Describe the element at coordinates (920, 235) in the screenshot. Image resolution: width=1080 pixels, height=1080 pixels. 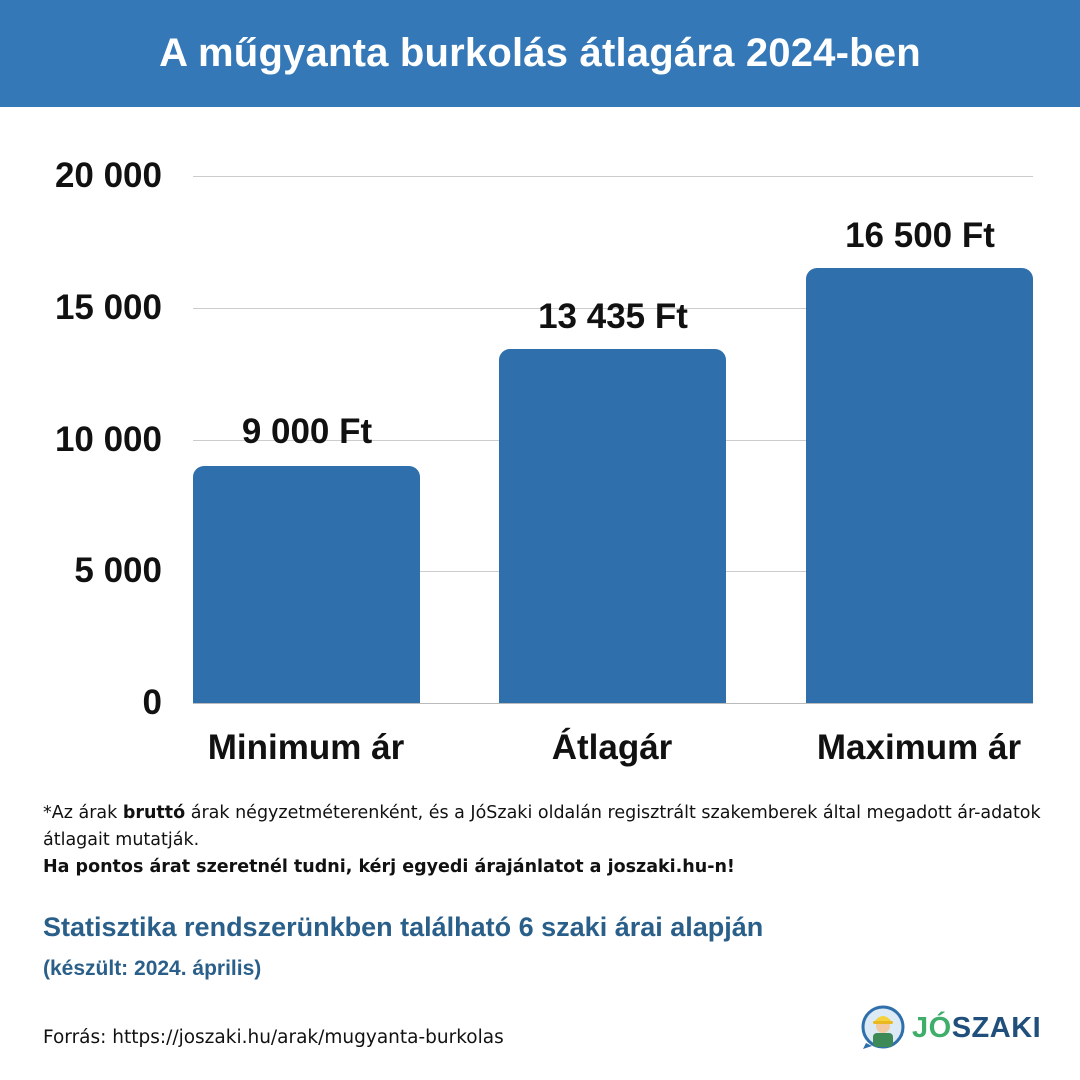
I see `bar-value-label: 16 500 Ft` at that location.